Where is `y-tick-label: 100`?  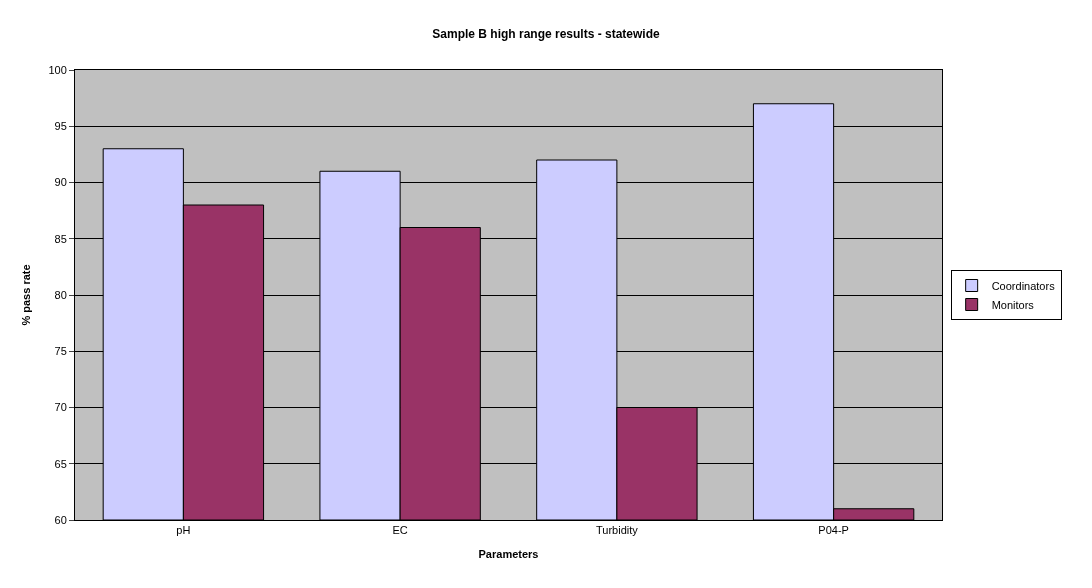
y-tick-label: 100 is located at coordinates (57, 69).